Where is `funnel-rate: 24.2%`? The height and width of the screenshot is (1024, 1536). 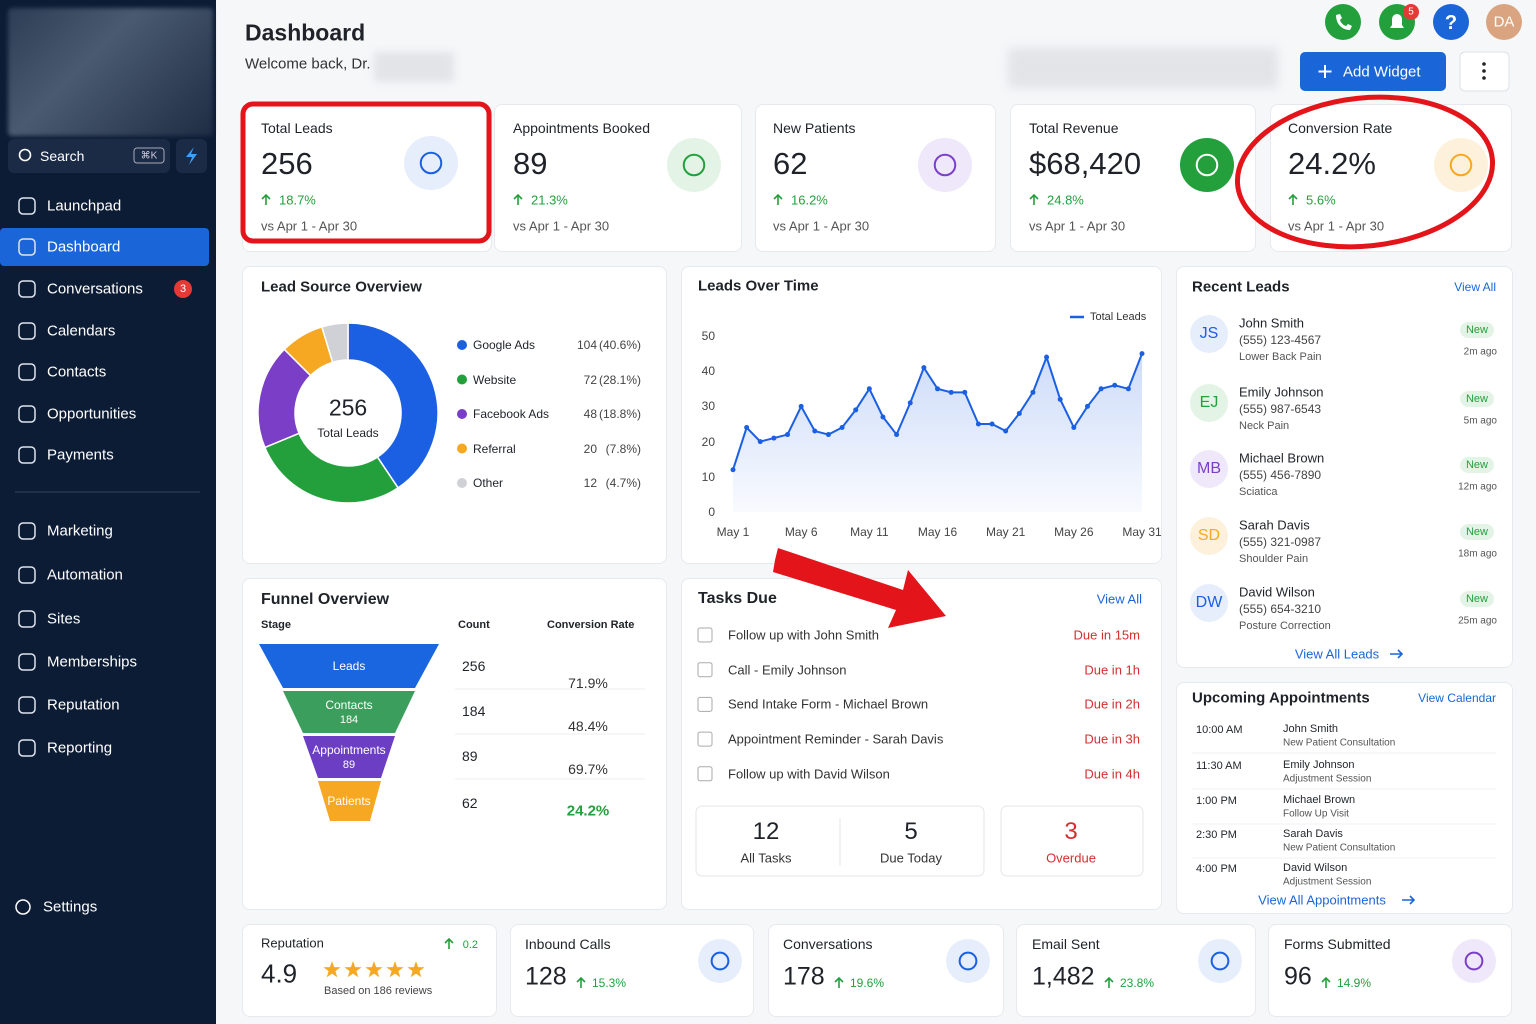 funnel-rate: 24.2% is located at coordinates (588, 811).